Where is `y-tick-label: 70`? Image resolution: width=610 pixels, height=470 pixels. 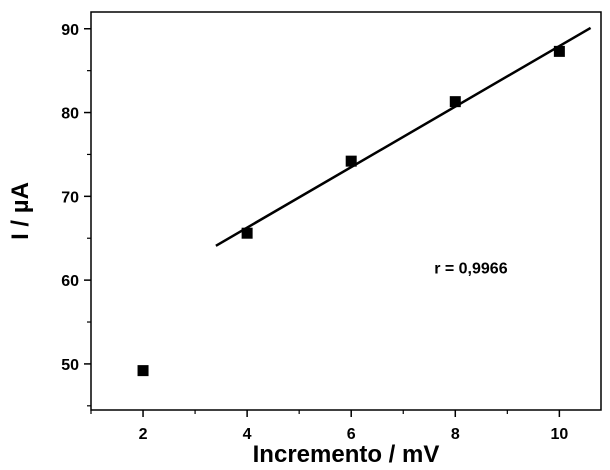
y-tick-label: 70 is located at coordinates (70, 197).